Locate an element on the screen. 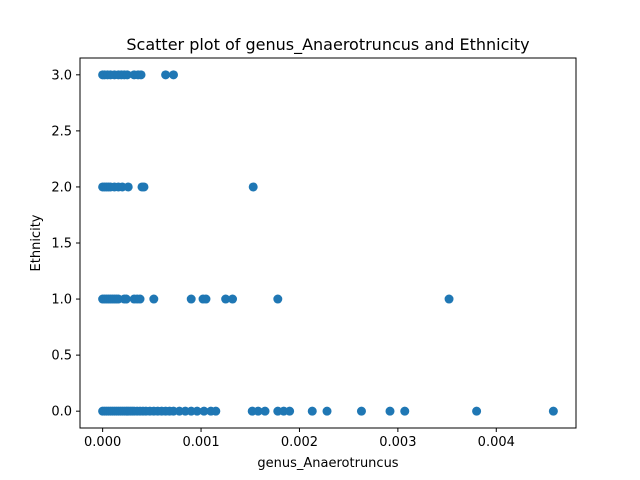 The image size is (640, 480). x-tick-label: 0.003 is located at coordinates (397, 442).